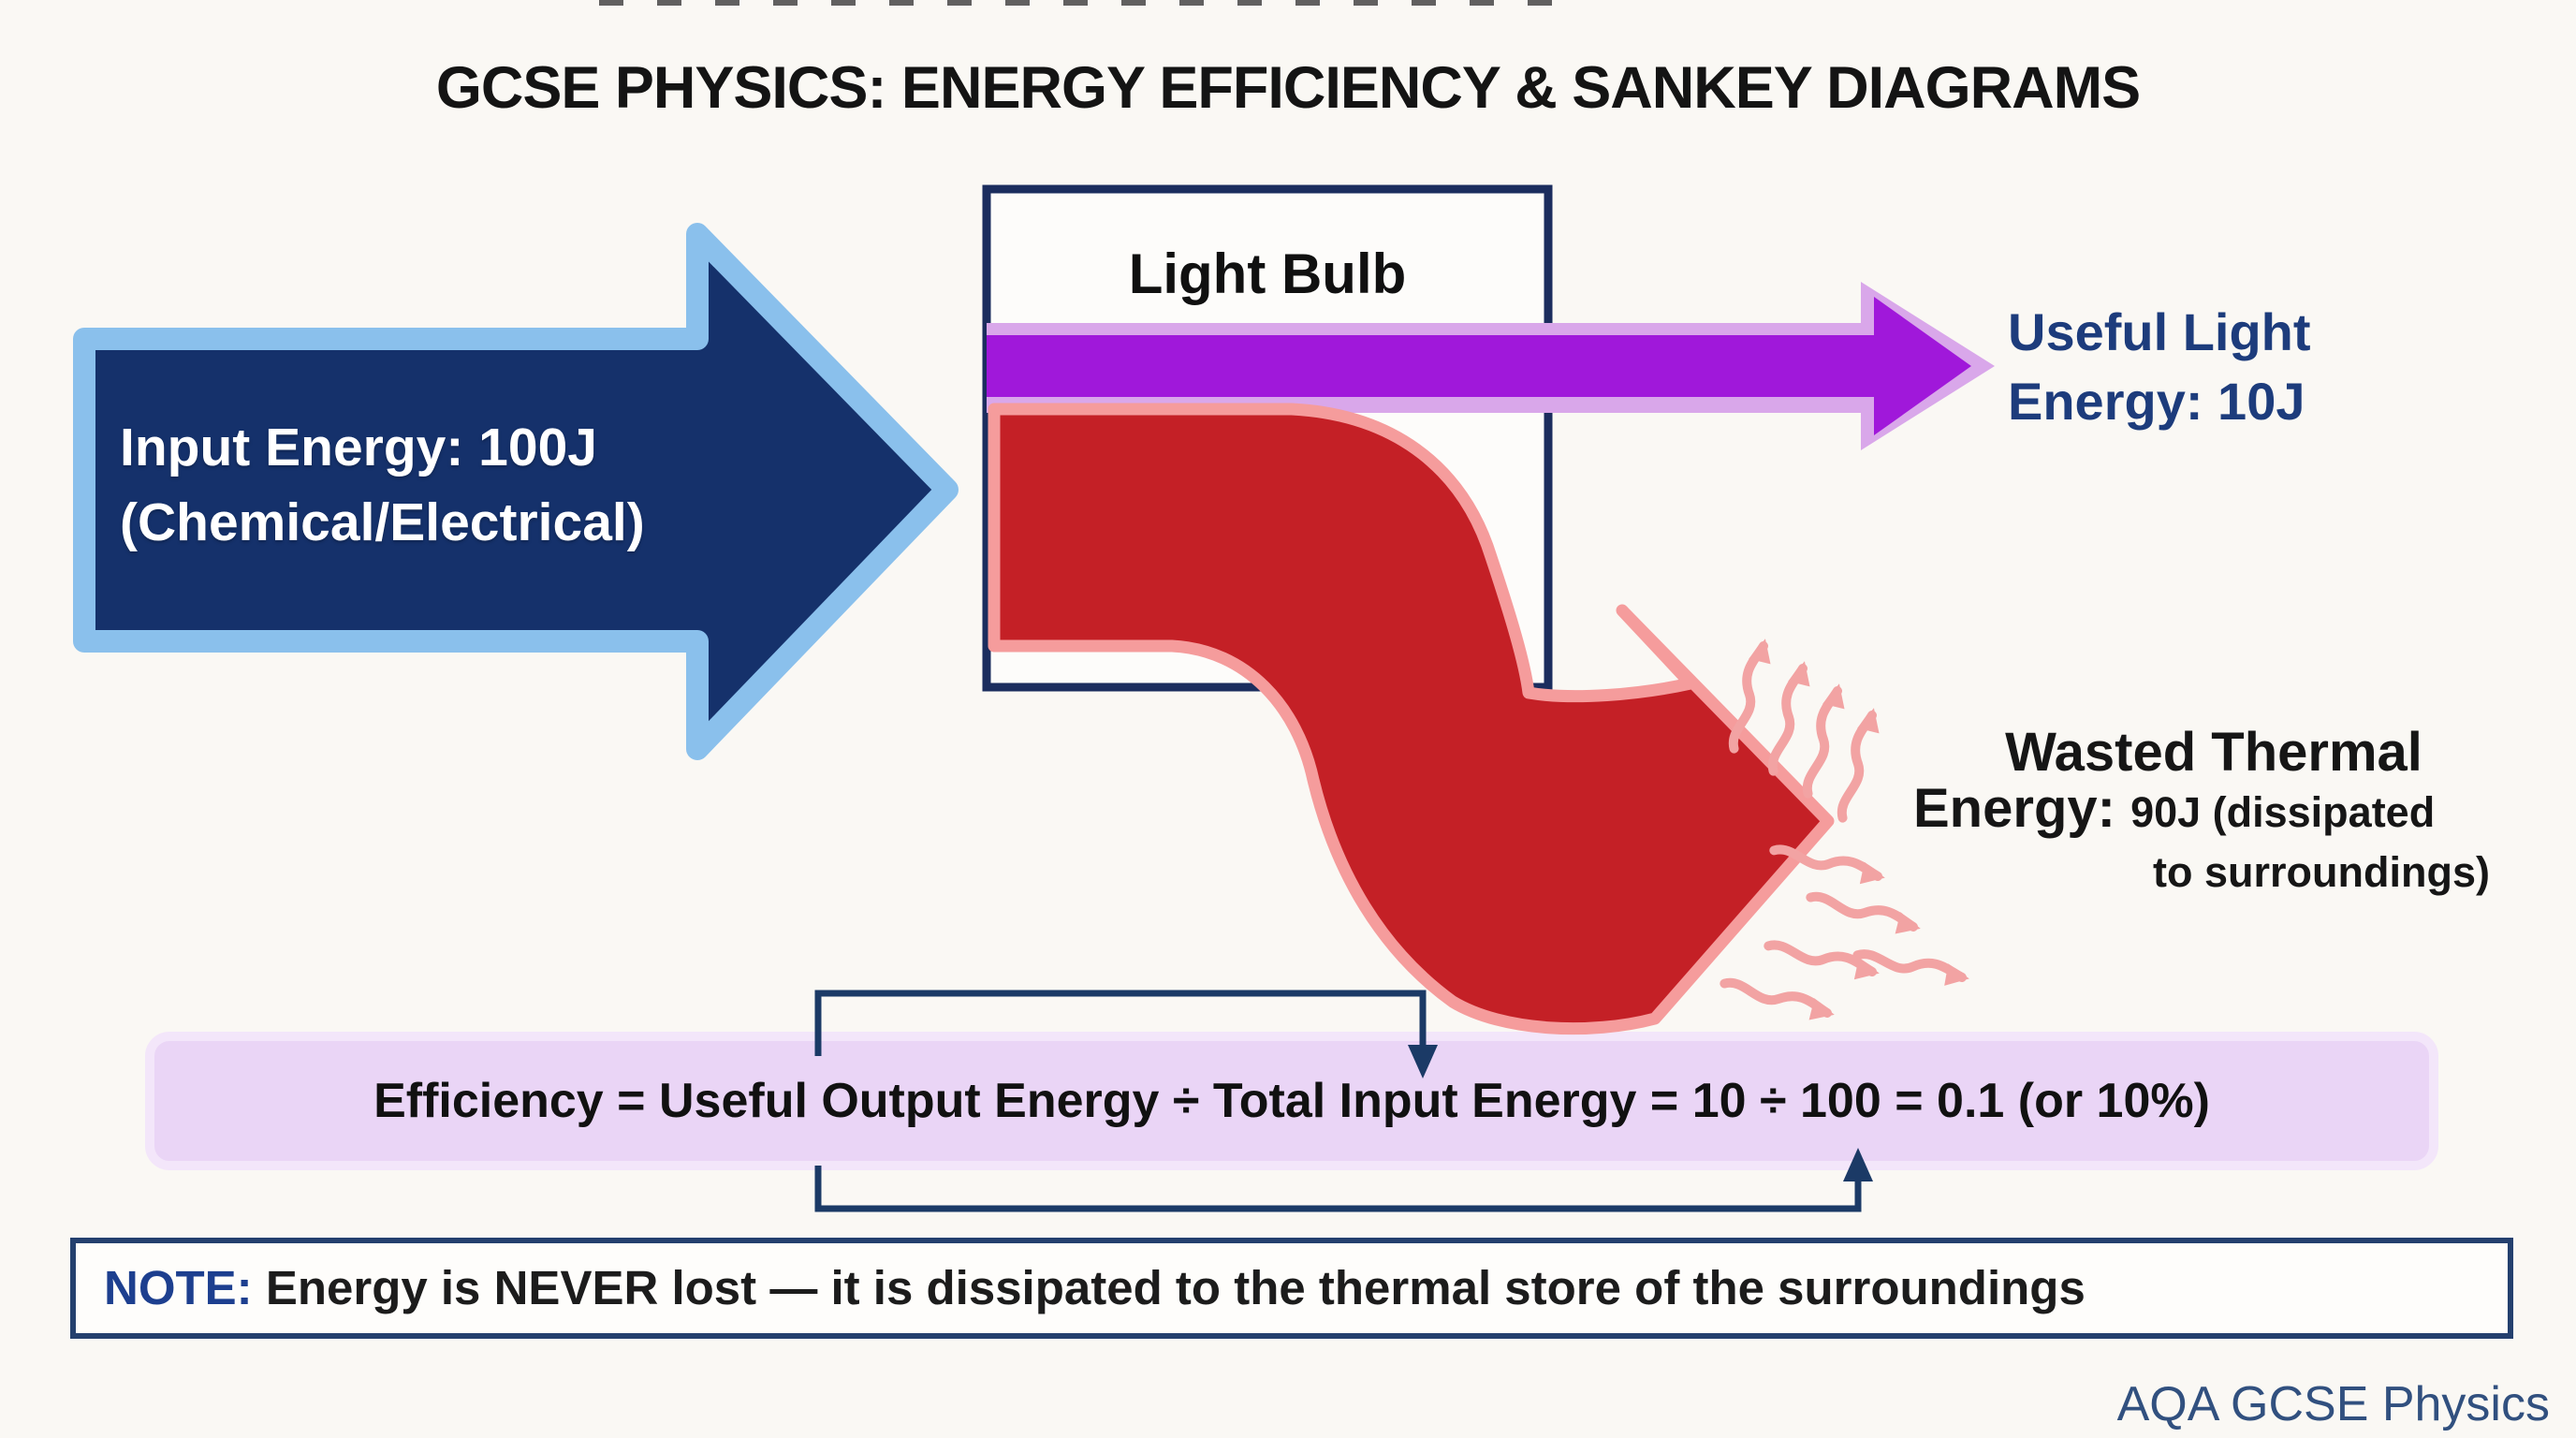 This screenshot has width=2576, height=1438. I want to click on formula-bracket-top, so click(1120, 1023).